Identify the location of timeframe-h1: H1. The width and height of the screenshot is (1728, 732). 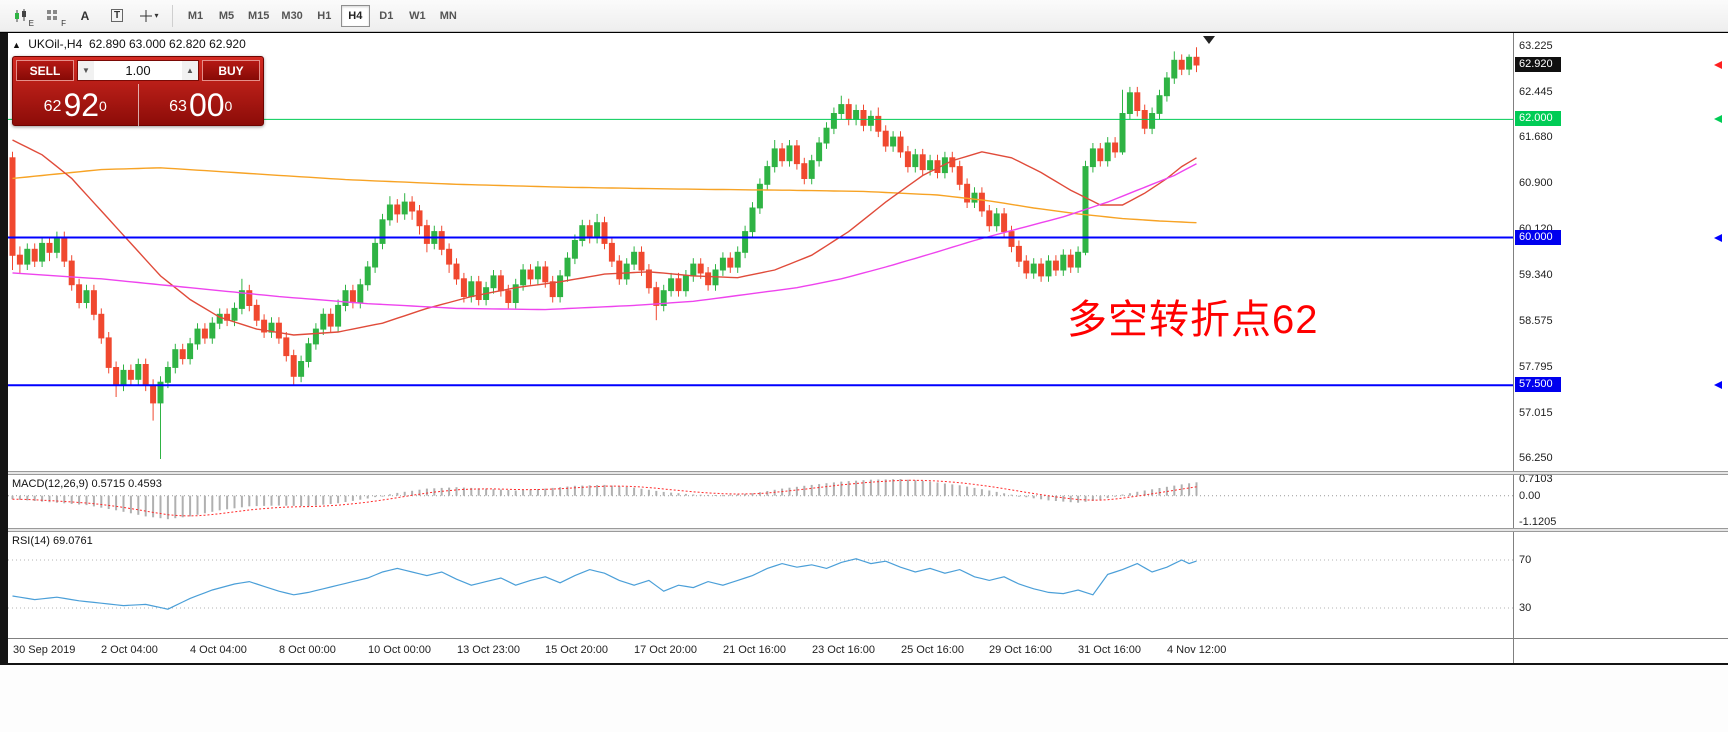
(324, 16).